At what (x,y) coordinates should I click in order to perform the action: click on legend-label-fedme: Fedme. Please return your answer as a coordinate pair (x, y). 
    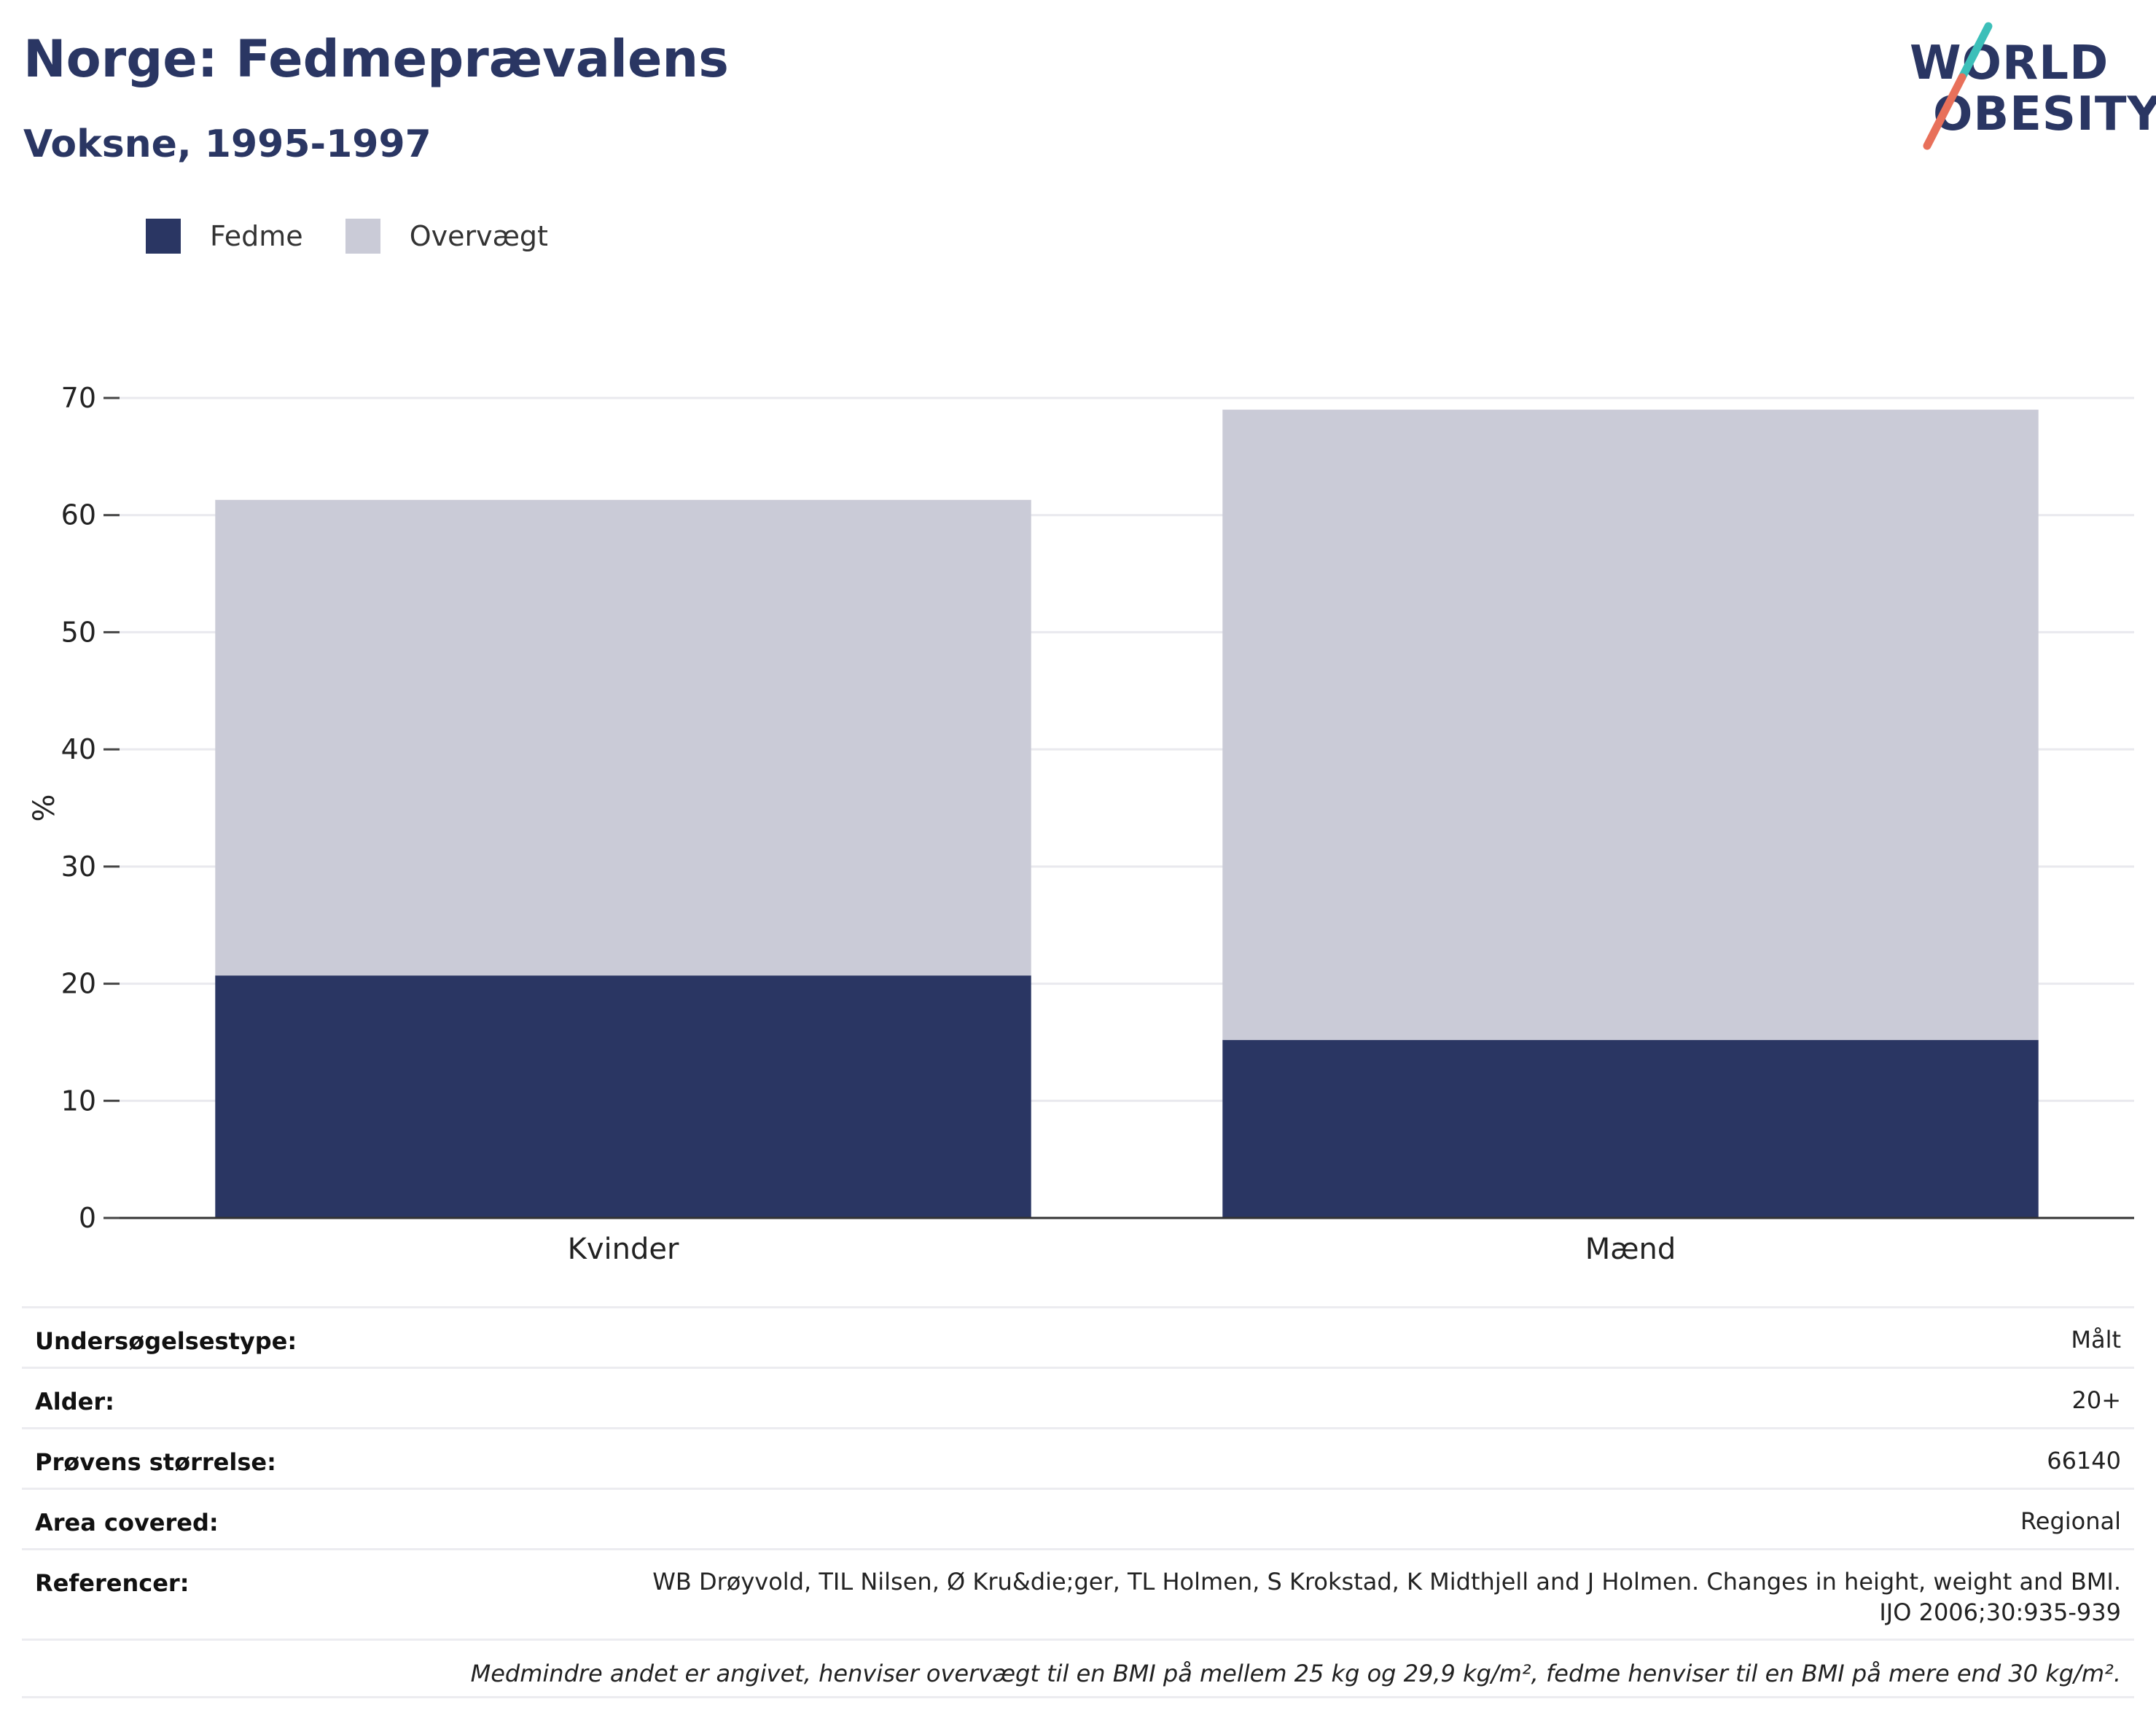
    Looking at the image, I should click on (256, 236).